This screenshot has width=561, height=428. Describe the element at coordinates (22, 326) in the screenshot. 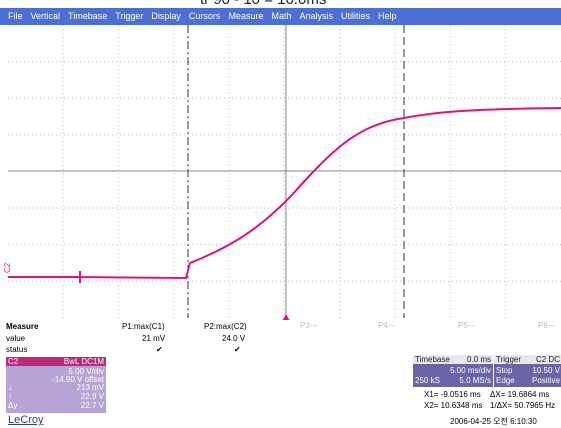

I see `measure-title: Measure` at that location.